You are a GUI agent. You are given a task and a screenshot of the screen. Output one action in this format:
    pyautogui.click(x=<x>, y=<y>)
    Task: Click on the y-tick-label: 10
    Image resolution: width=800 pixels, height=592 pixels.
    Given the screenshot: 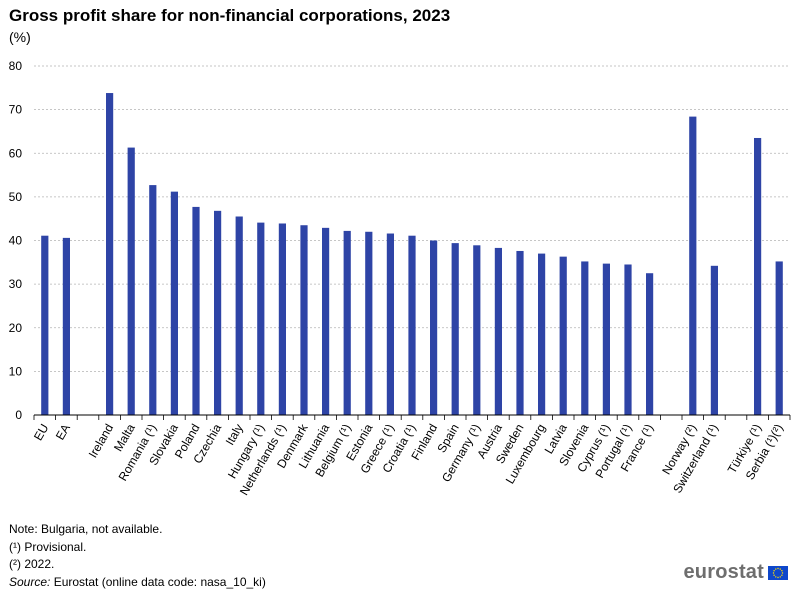 What is the action you would take?
    pyautogui.click(x=16, y=371)
    